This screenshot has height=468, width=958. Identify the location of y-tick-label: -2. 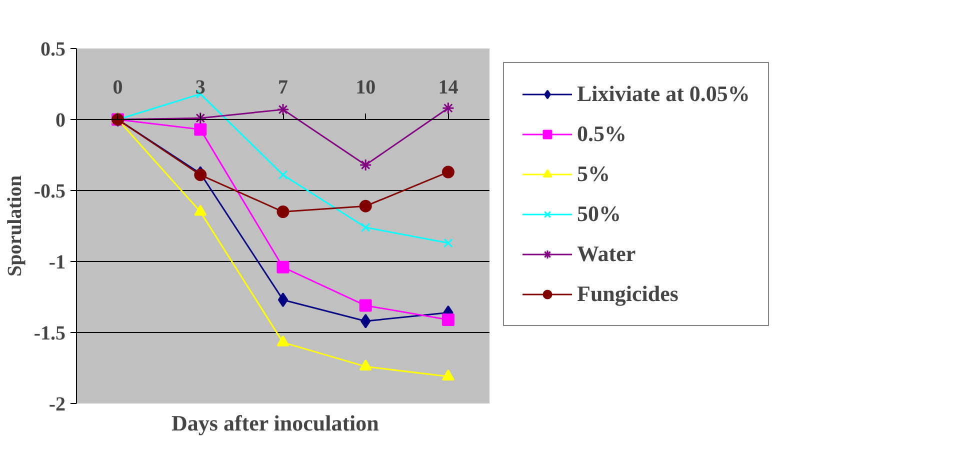
(57, 405).